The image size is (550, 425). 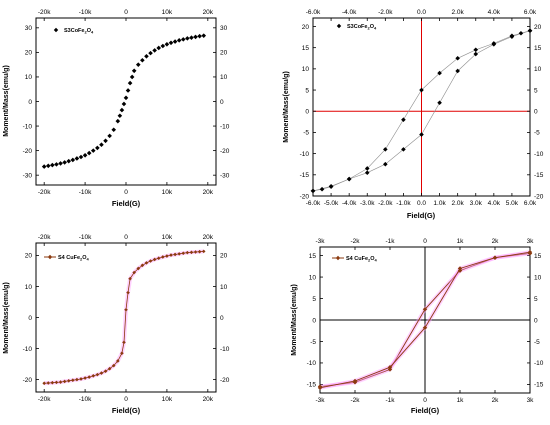 What do you see at coordinates (306, 48) in the screenshot?
I see `y-tick-label: 15` at bounding box center [306, 48].